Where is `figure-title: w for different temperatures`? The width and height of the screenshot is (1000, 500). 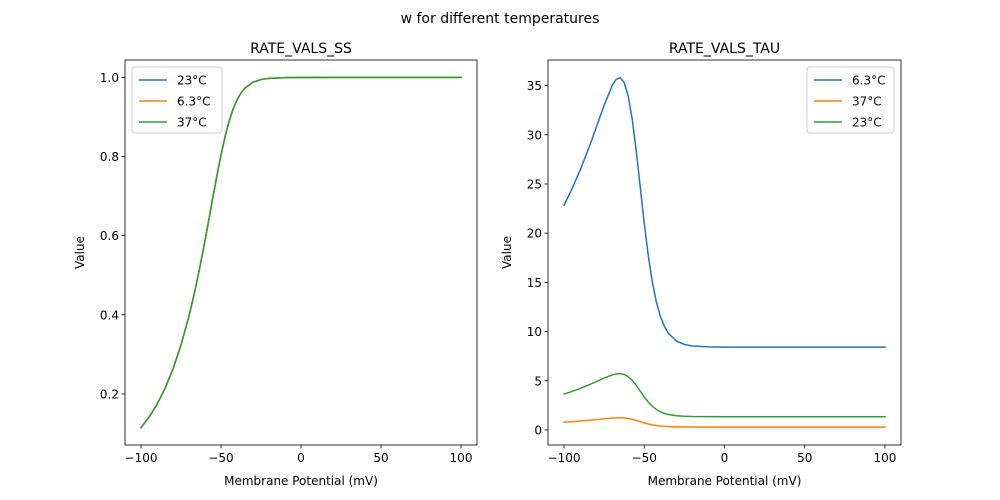
figure-title: w for different temperatures is located at coordinates (500, 19).